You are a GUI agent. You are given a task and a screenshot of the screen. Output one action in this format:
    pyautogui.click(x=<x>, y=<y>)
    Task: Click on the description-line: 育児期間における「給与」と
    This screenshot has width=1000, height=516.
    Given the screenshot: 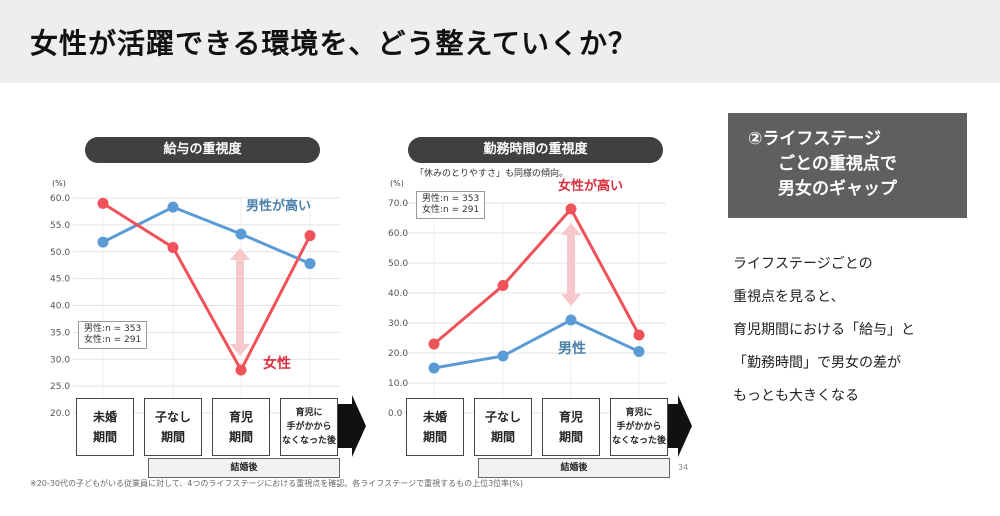 What is the action you would take?
    pyautogui.click(x=824, y=330)
    